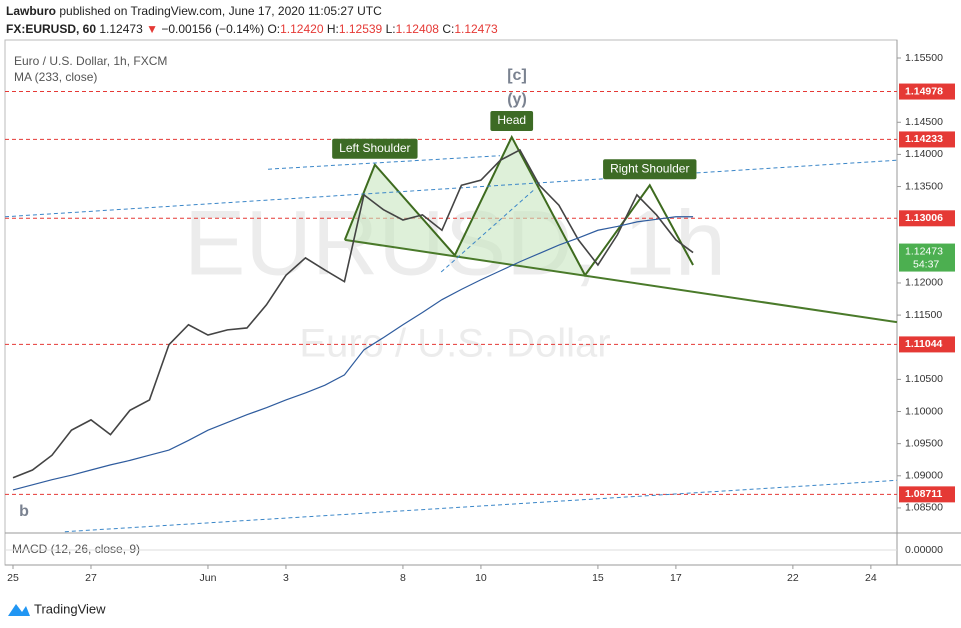  What do you see at coordinates (924, 508) in the screenshot?
I see `y-tick-label: 1.08500` at bounding box center [924, 508].